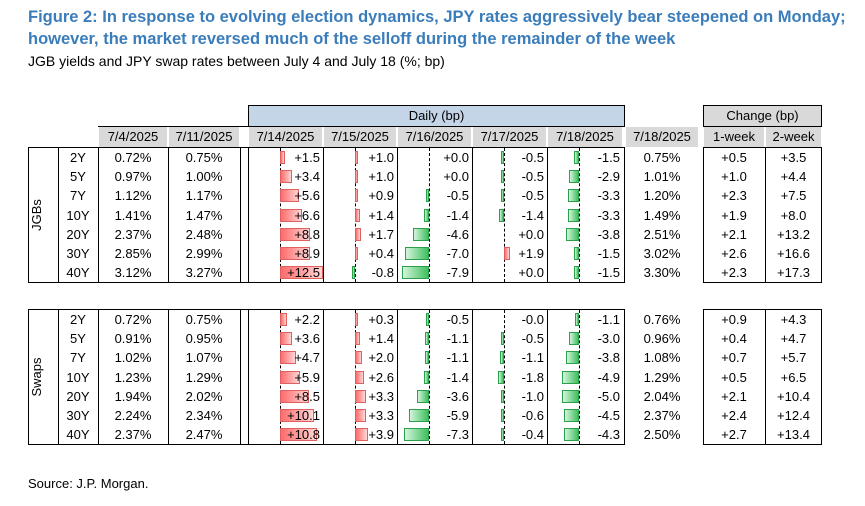 Image resolution: width=865 pixels, height=506 pixels. I want to click on daily-change-value: -4.9, so click(608, 377).